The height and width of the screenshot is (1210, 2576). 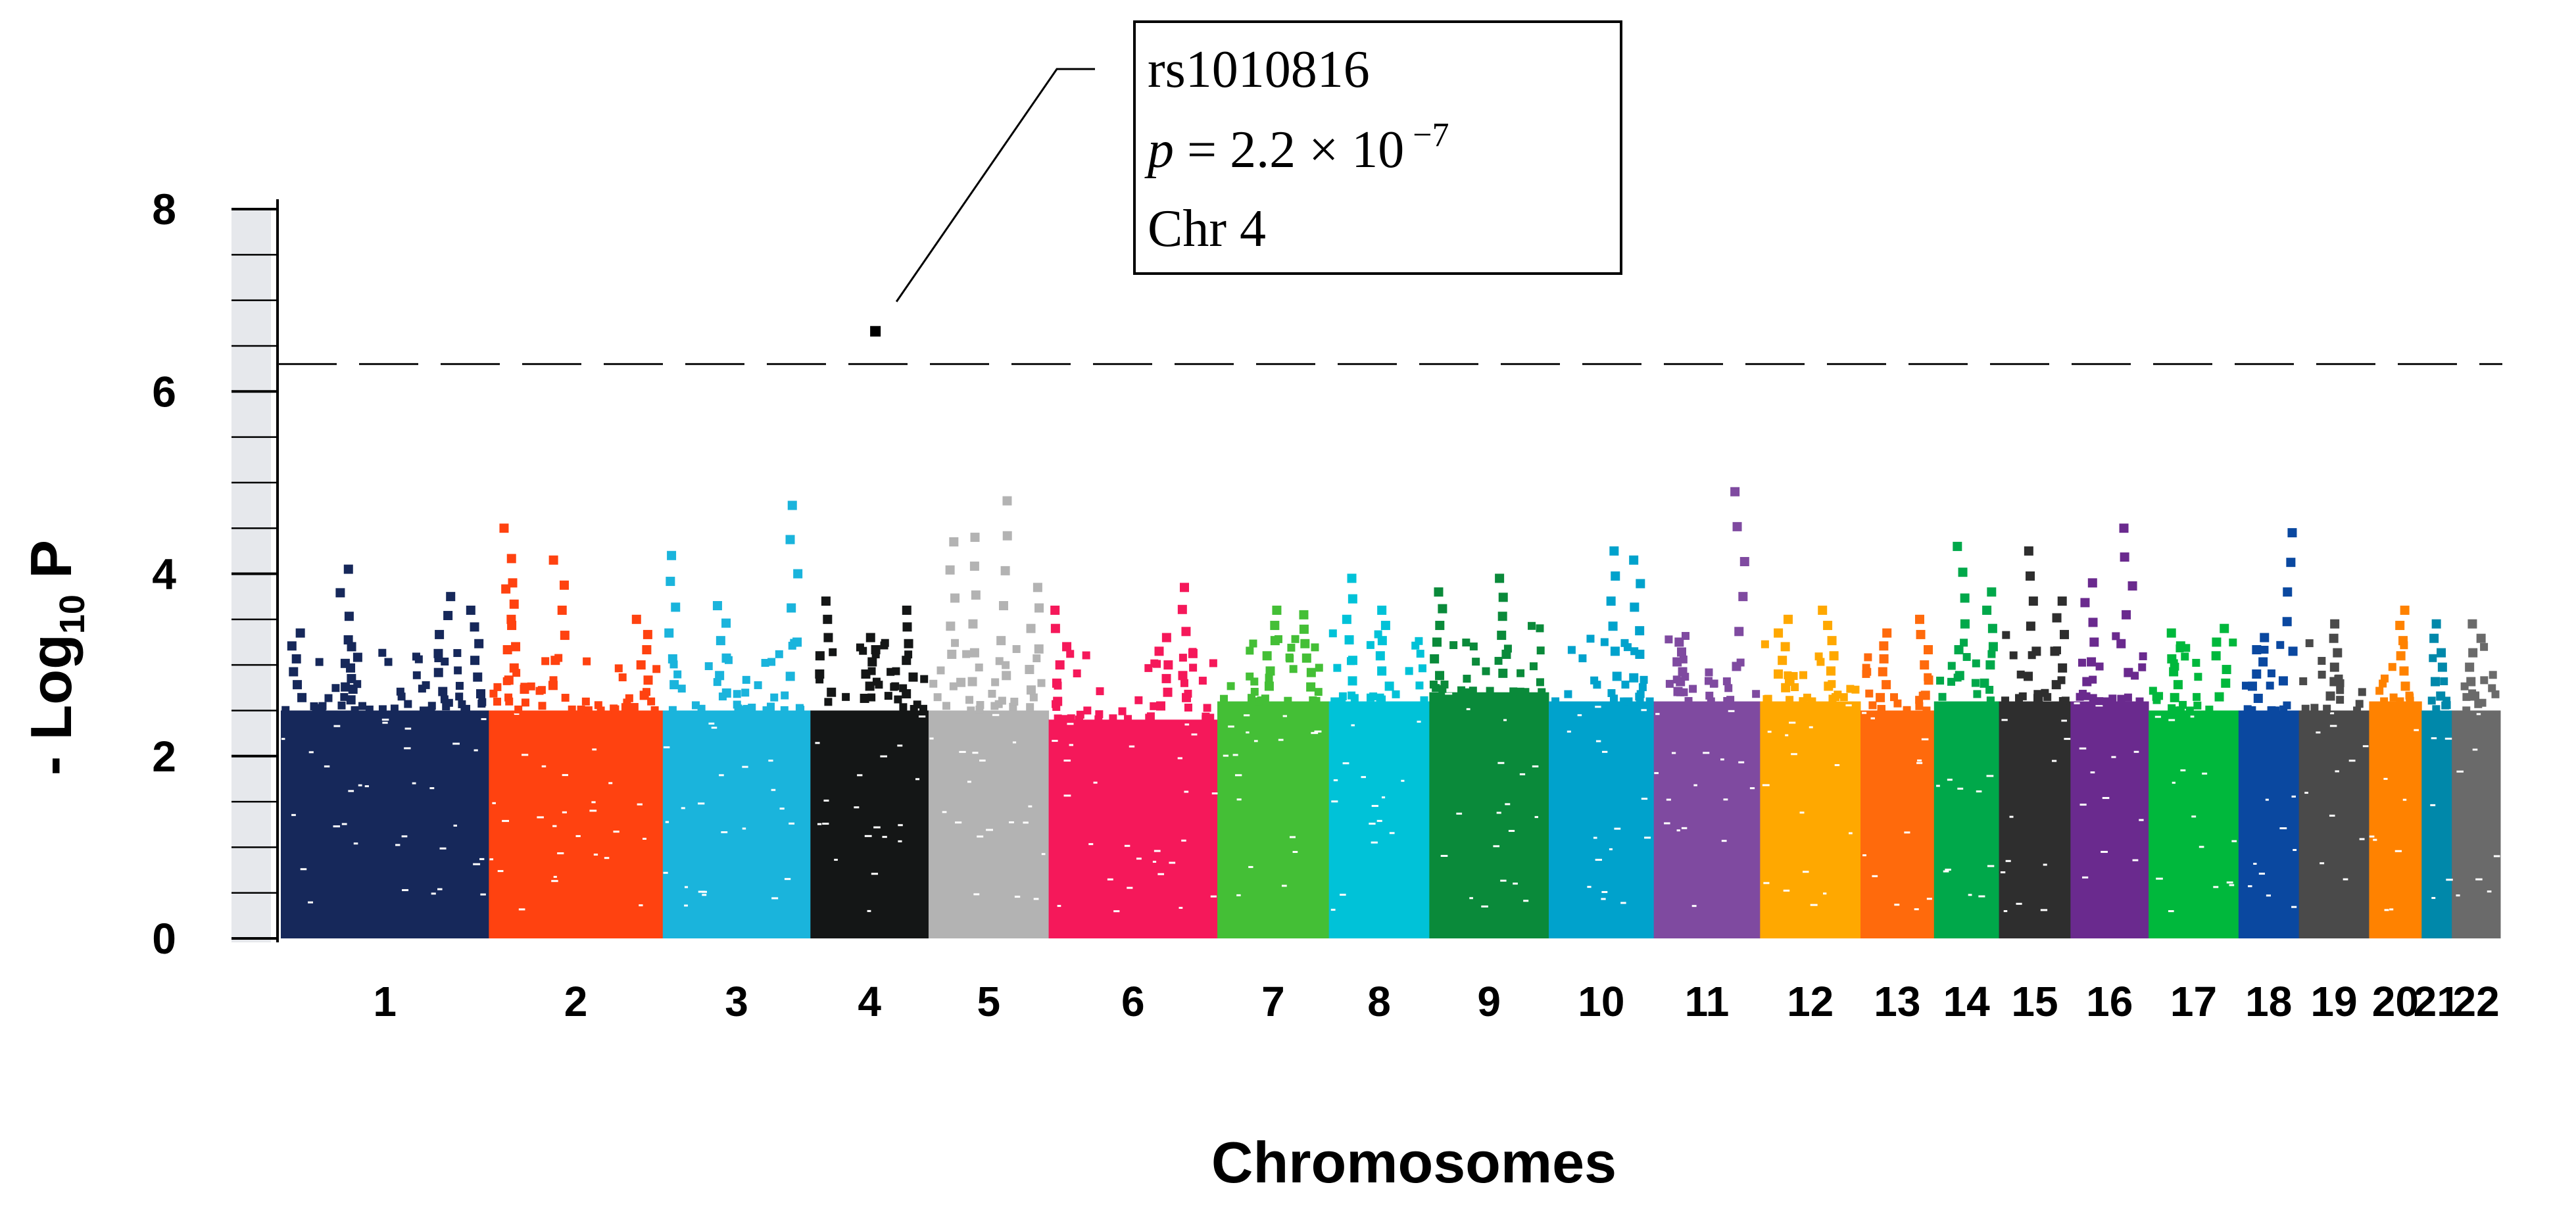 What do you see at coordinates (164, 209) in the screenshot?
I see `y-tick-label: 8` at bounding box center [164, 209].